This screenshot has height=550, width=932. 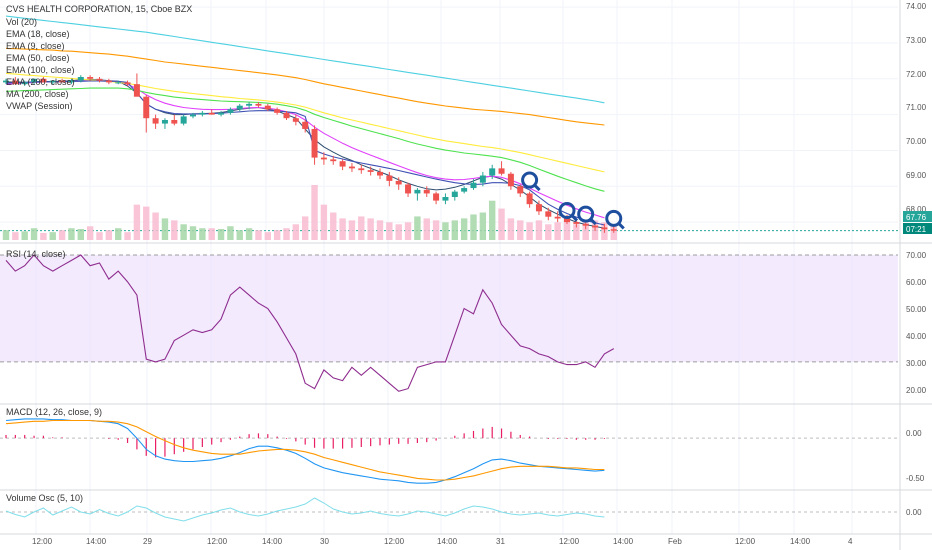 I want to click on legend-vol: Vol (20), so click(x=21, y=22).